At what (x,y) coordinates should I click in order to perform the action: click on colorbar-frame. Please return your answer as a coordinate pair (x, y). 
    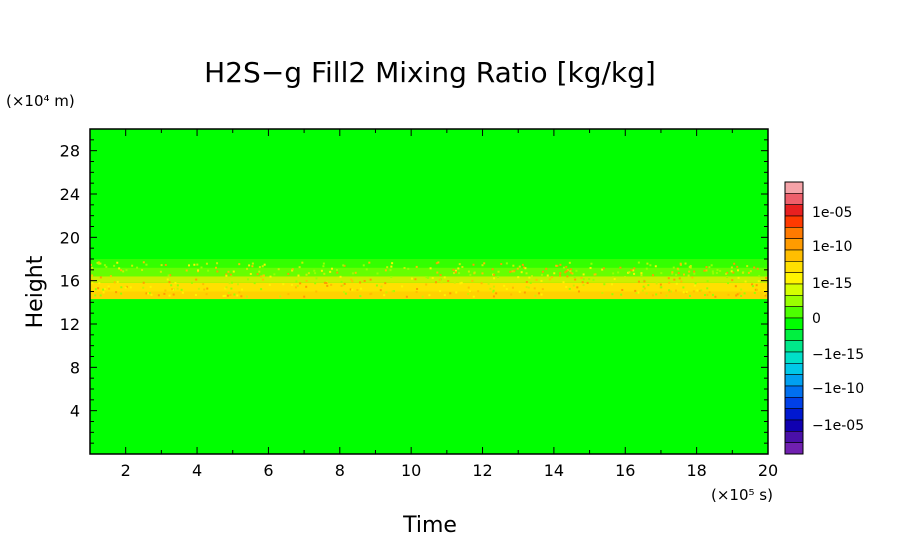
    Looking at the image, I should click on (794, 318).